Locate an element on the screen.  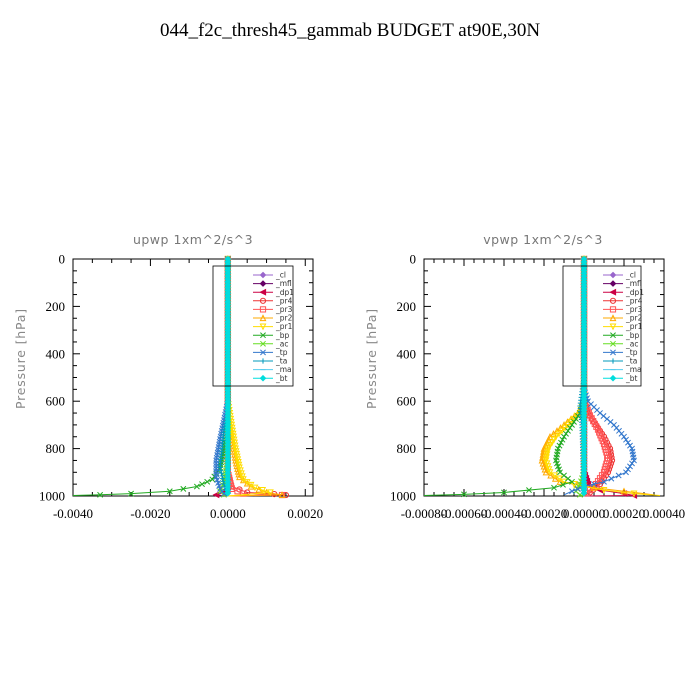
x-tick-label: 0.0020 is located at coordinates (305, 513).